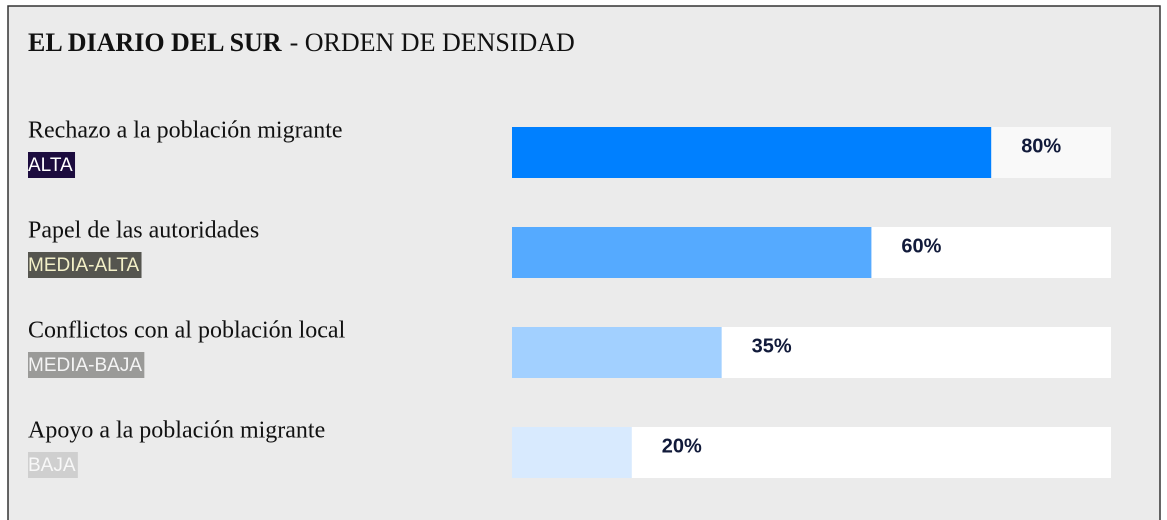 The image size is (1167, 520). I want to click on category-label: Papel de las autoridades, so click(143, 231).